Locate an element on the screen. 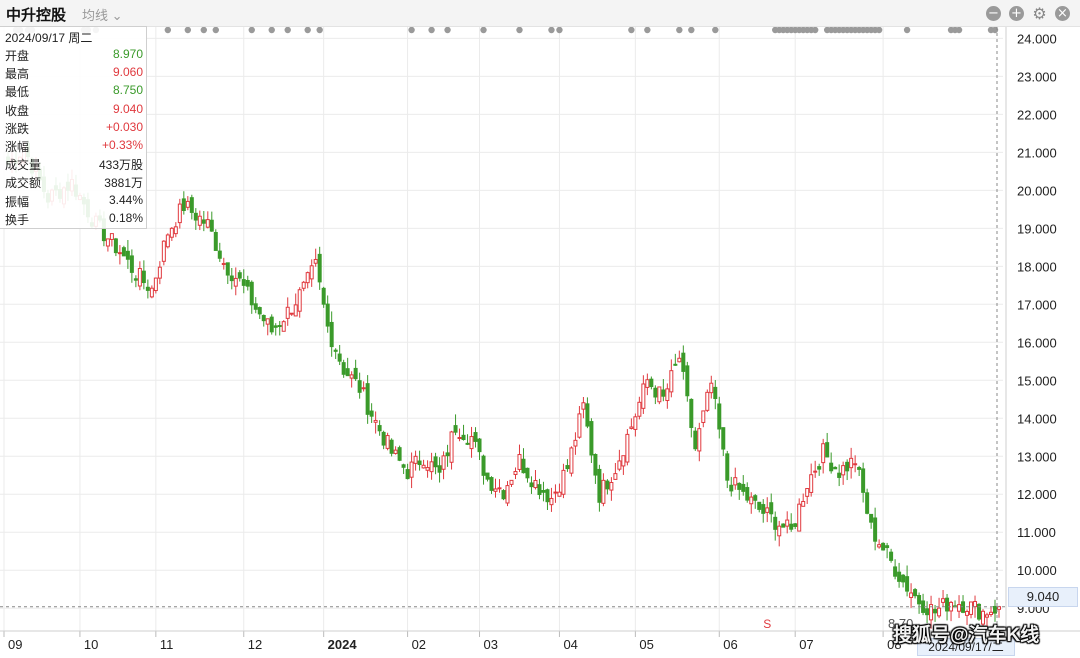 The width and height of the screenshot is (1080, 658). info-value: 0.18% is located at coordinates (125, 217).